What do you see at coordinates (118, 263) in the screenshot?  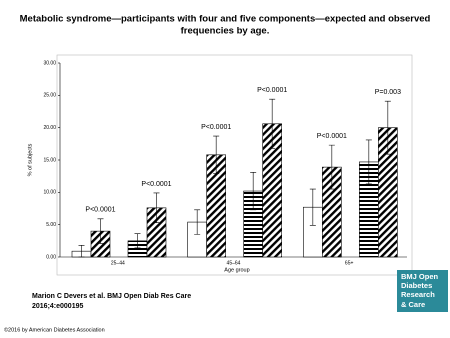 I see `x-tick-label: 25–44` at bounding box center [118, 263].